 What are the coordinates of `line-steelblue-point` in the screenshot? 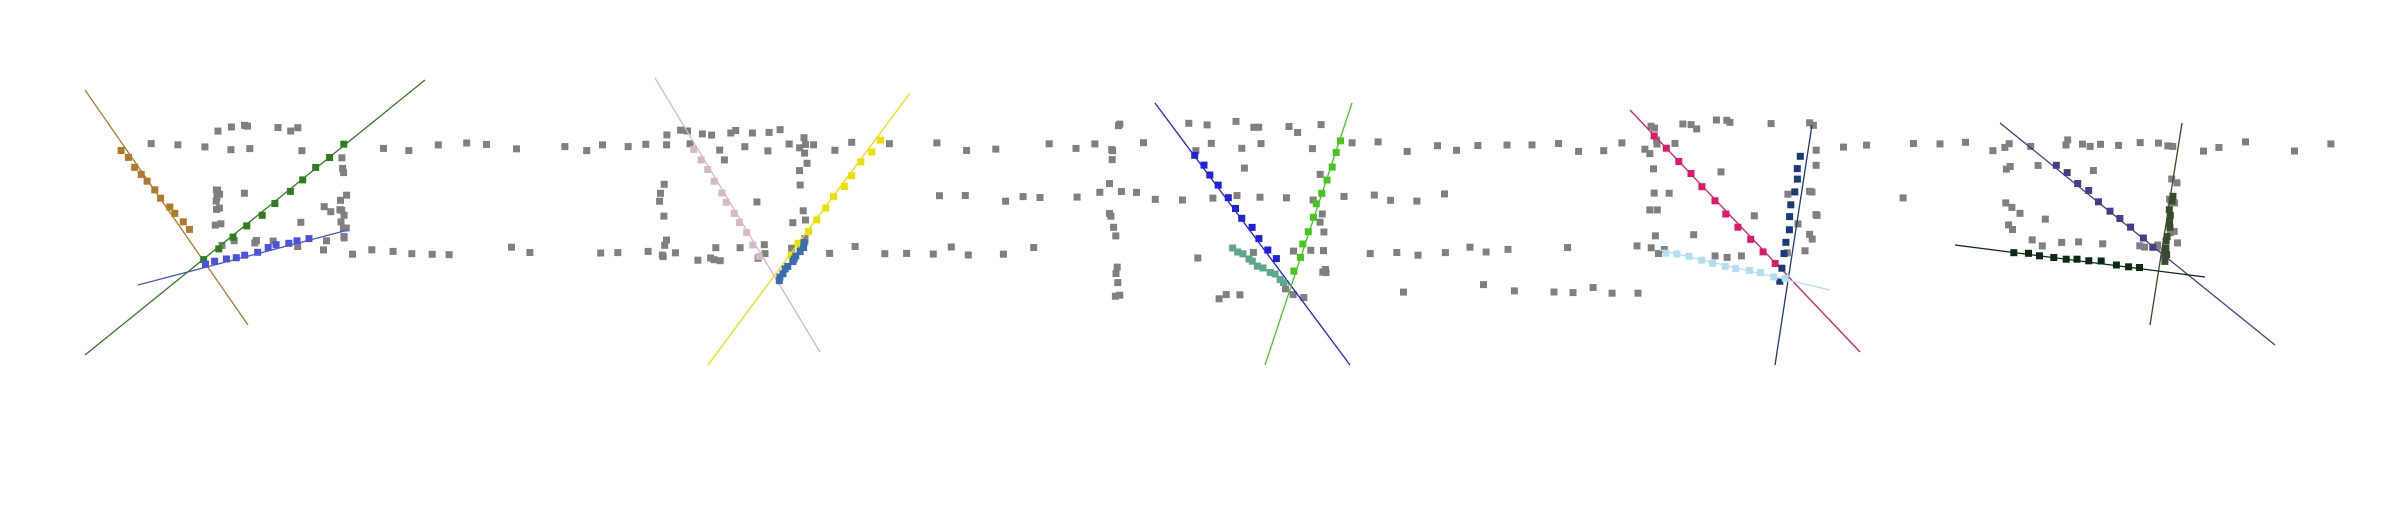 It's located at (788, 266).